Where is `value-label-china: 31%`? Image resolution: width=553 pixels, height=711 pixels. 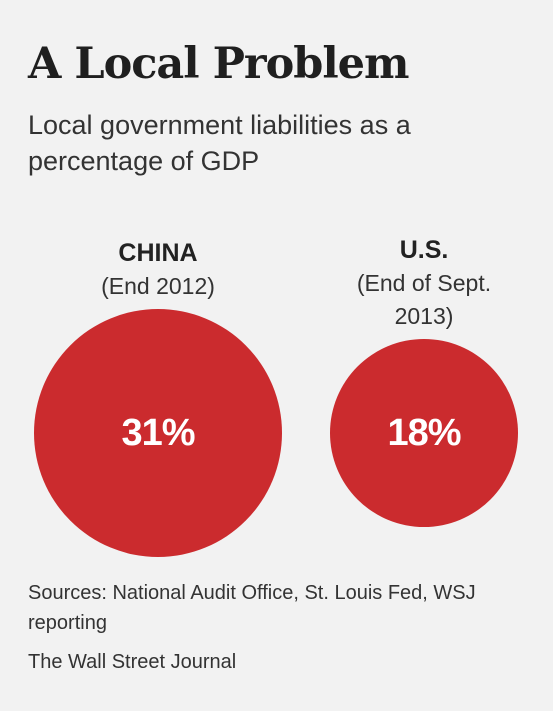 value-label-china: 31% is located at coordinates (158, 433).